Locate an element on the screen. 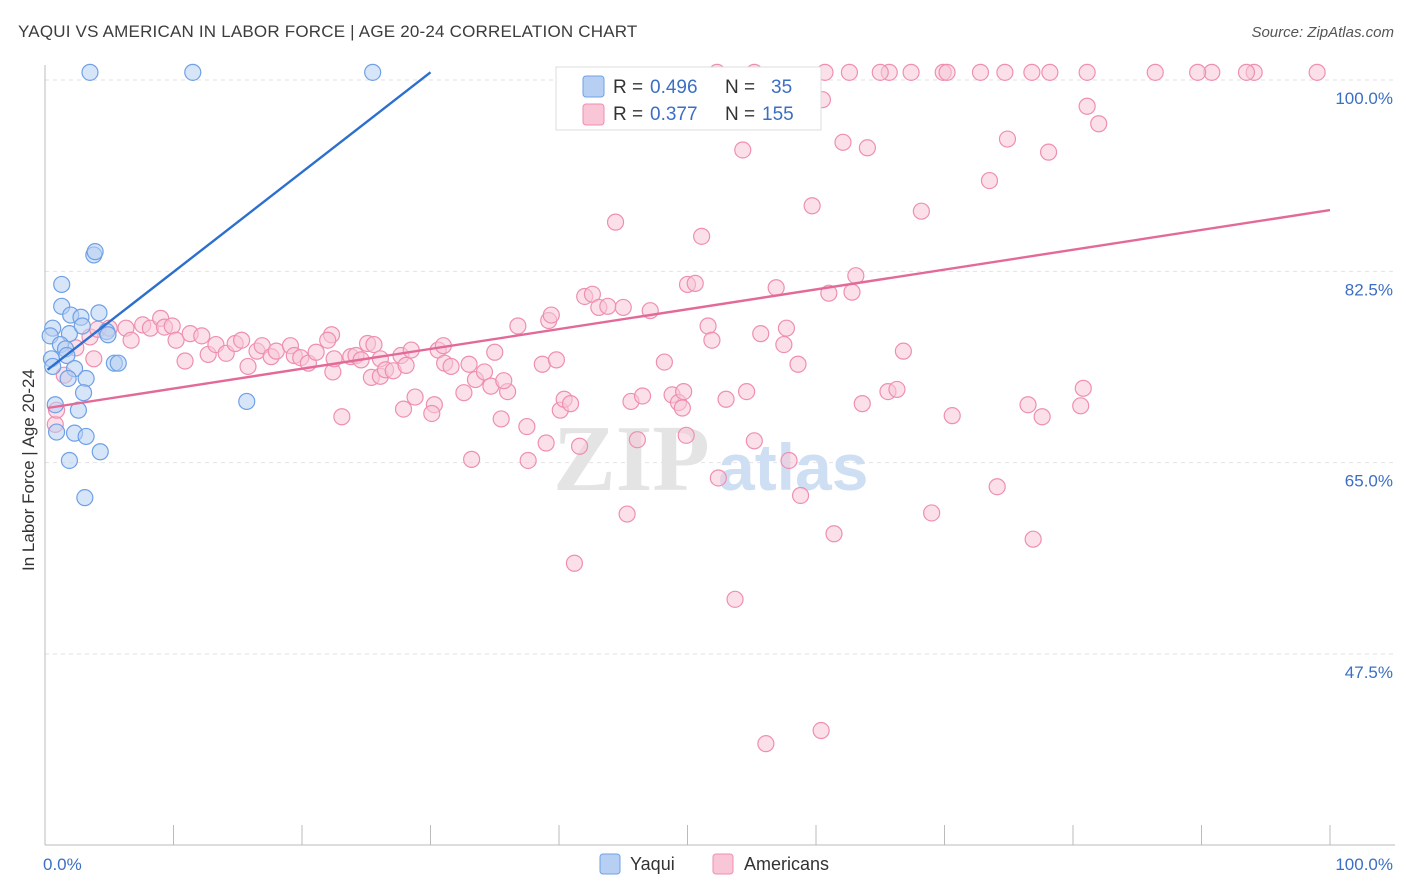 This screenshot has width=1406, height=892. legend-r-label-yaqui: R = is located at coordinates (628, 87).